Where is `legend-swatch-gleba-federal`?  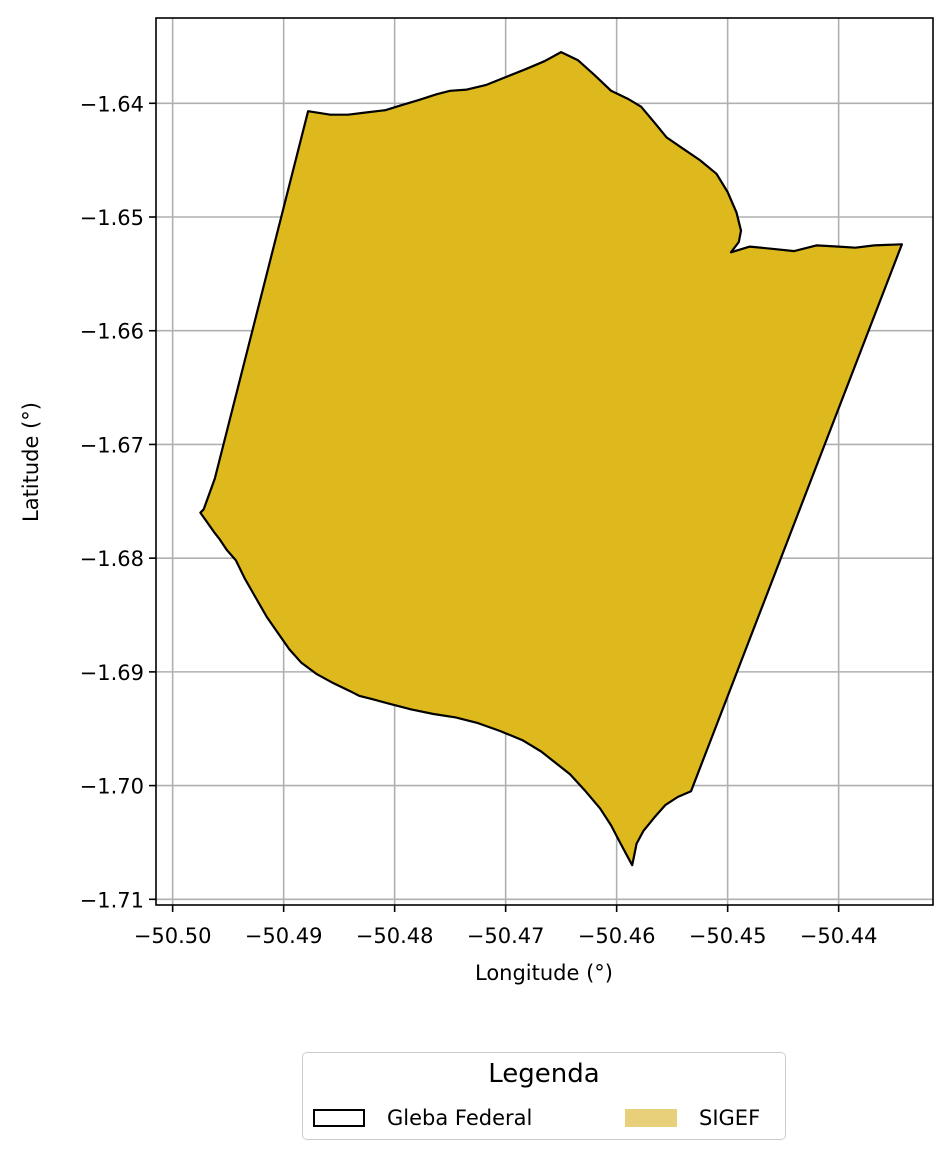 legend-swatch-gleba-federal is located at coordinates (339, 1118).